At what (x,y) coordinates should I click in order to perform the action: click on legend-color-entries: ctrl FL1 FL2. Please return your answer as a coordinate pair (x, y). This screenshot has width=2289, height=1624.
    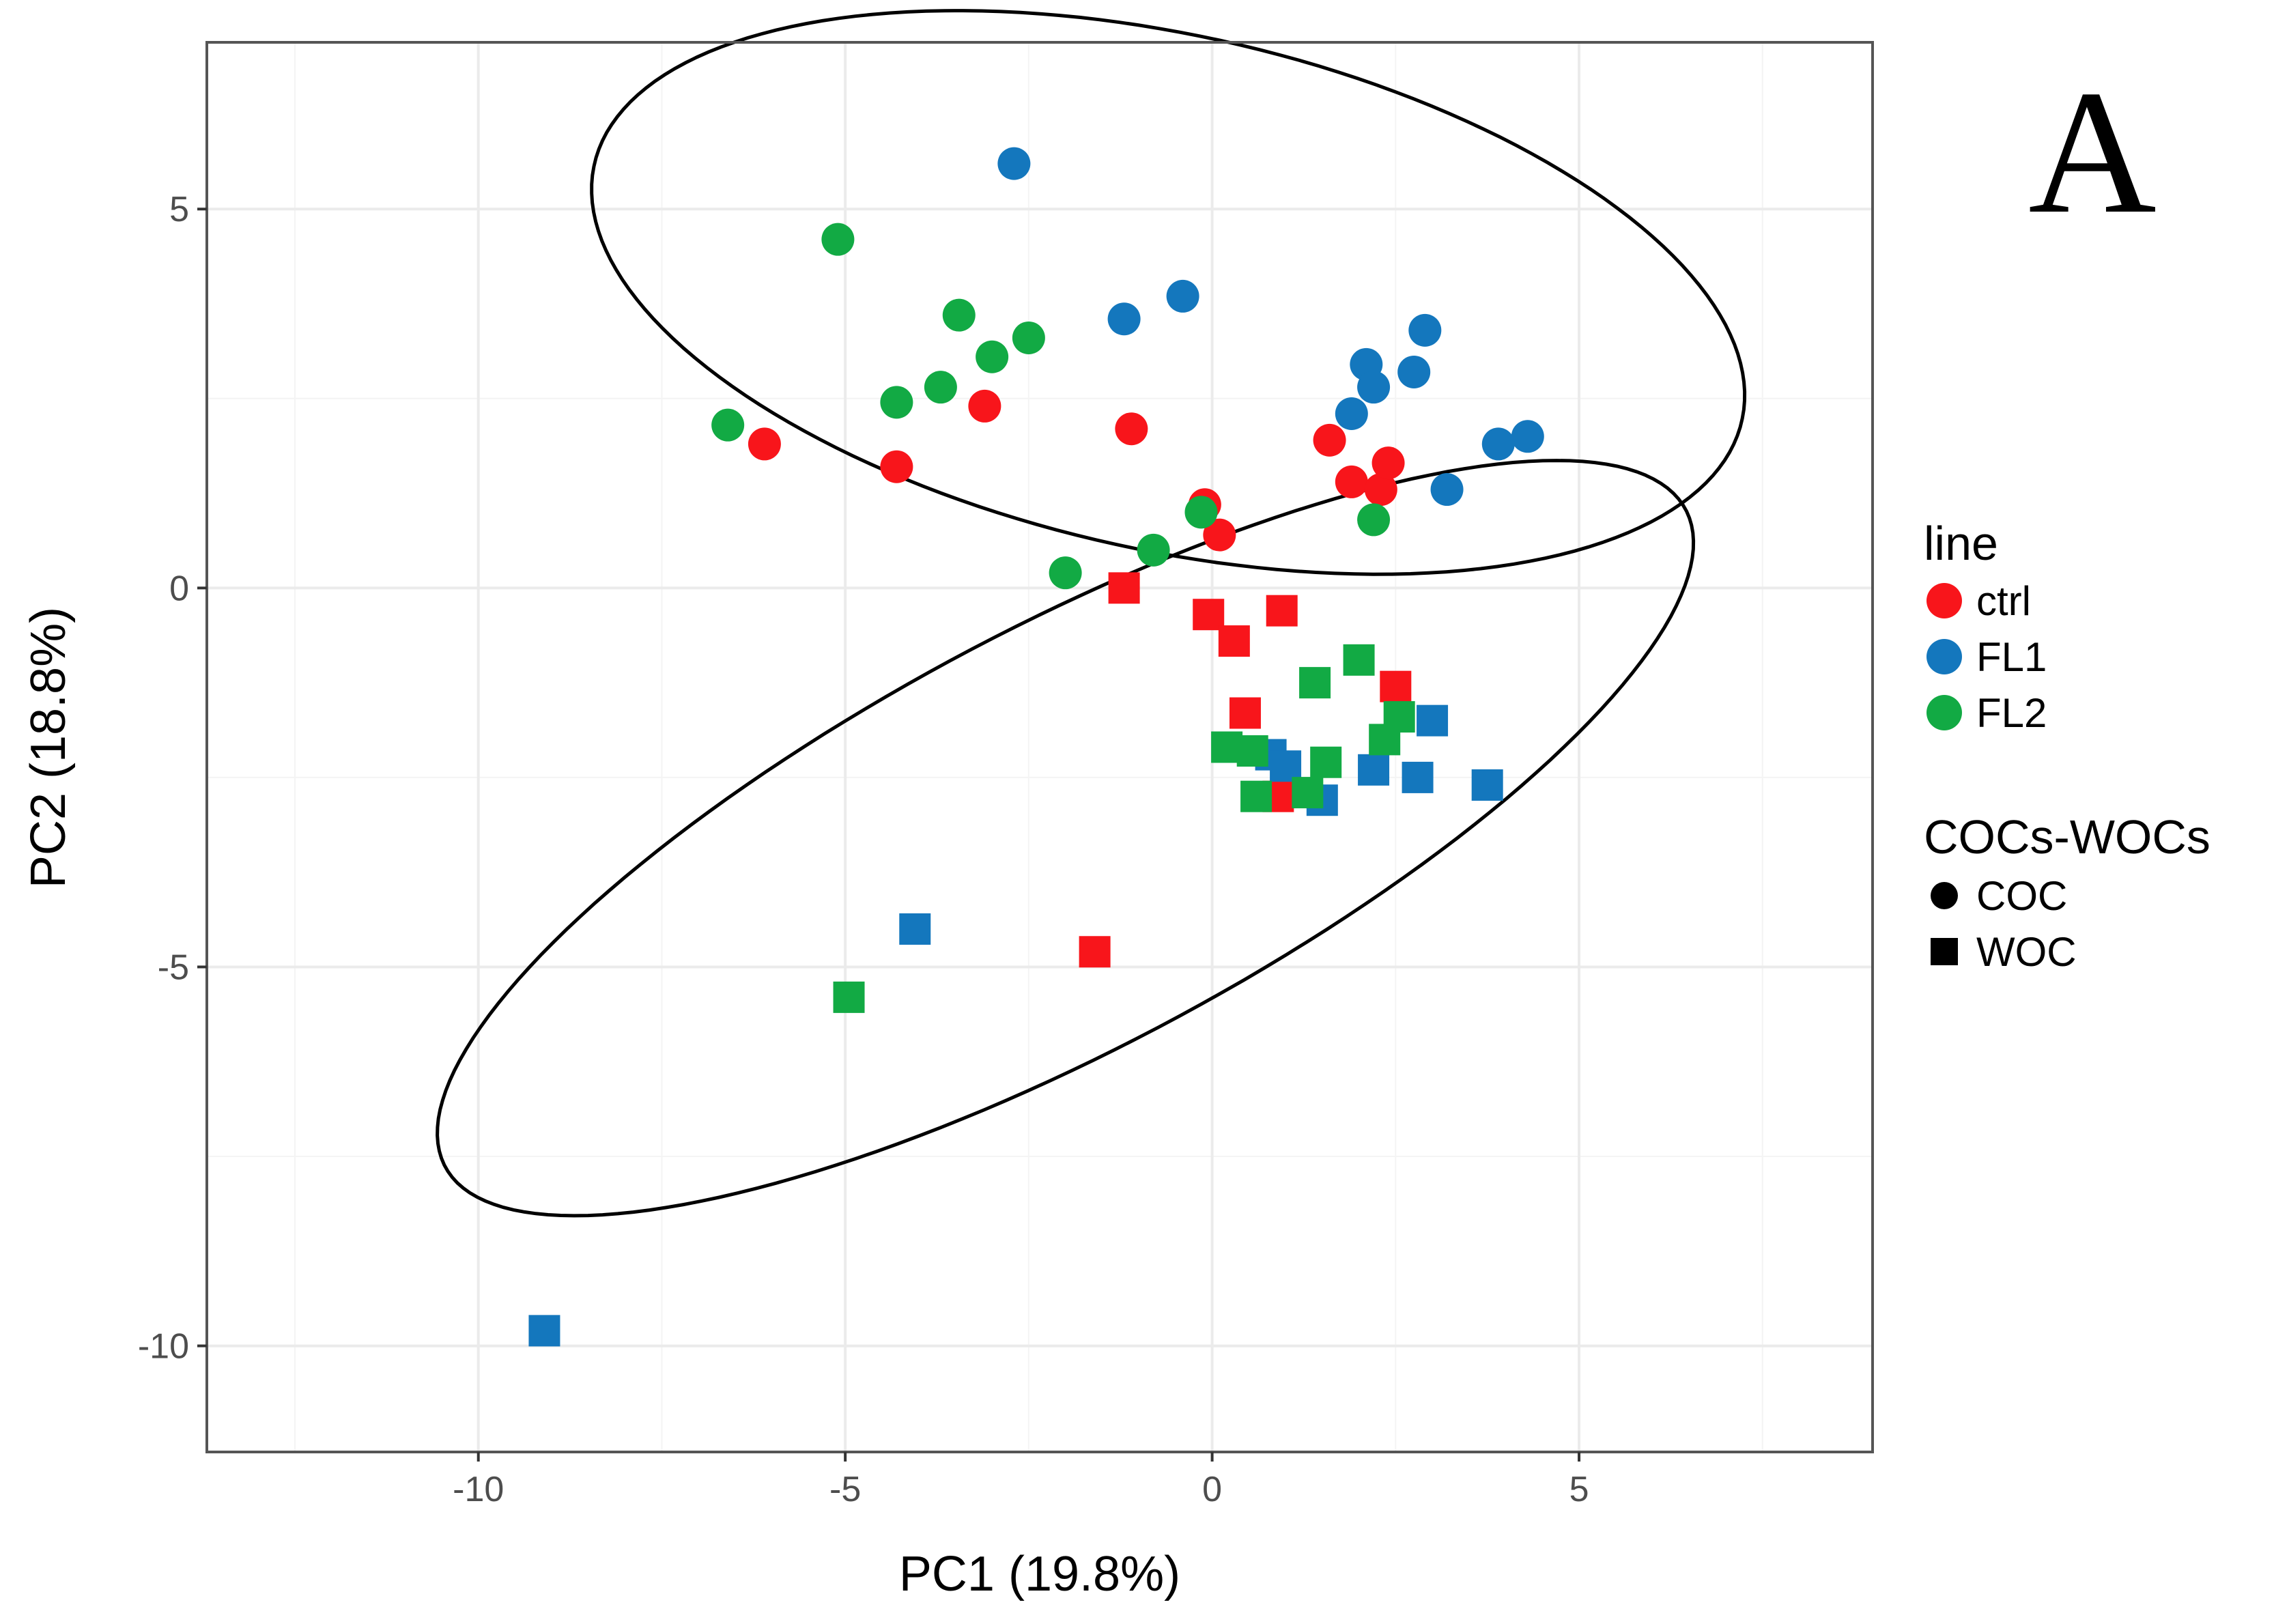
    Looking at the image, I should click on (1987, 657).